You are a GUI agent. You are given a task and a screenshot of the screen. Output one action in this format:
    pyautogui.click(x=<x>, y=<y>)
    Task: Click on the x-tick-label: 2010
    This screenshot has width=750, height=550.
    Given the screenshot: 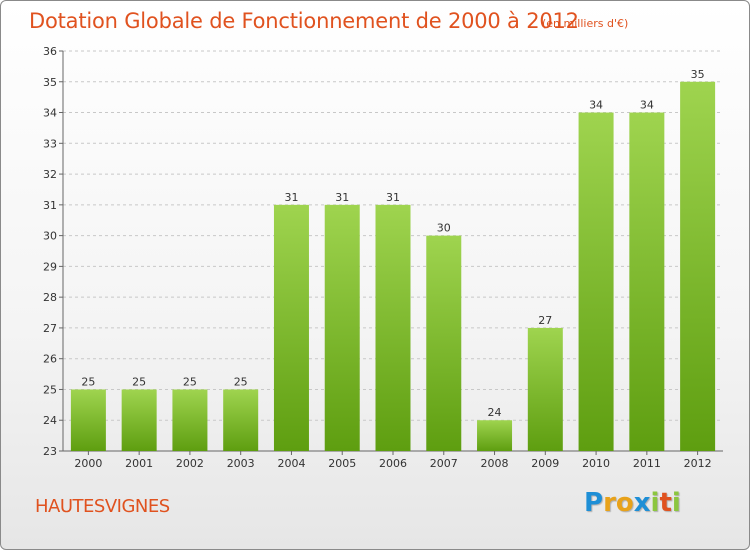 What is the action you would take?
    pyautogui.click(x=596, y=463)
    